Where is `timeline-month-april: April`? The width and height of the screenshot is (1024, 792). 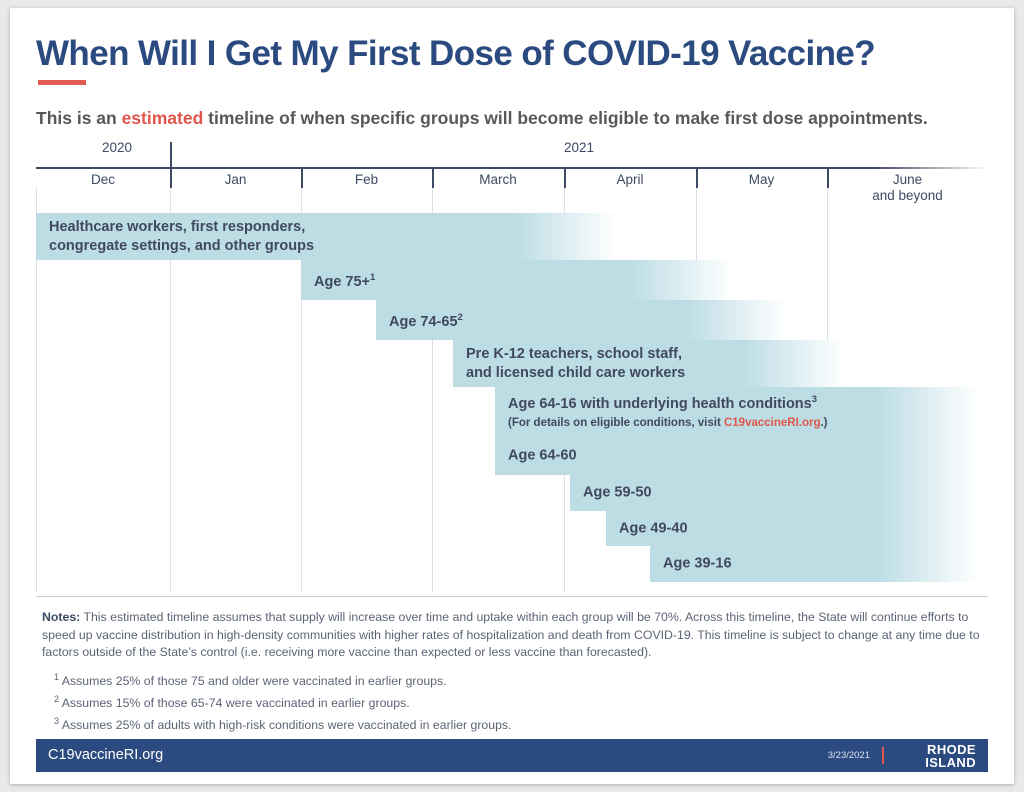
timeline-month-april: April is located at coordinates (630, 180).